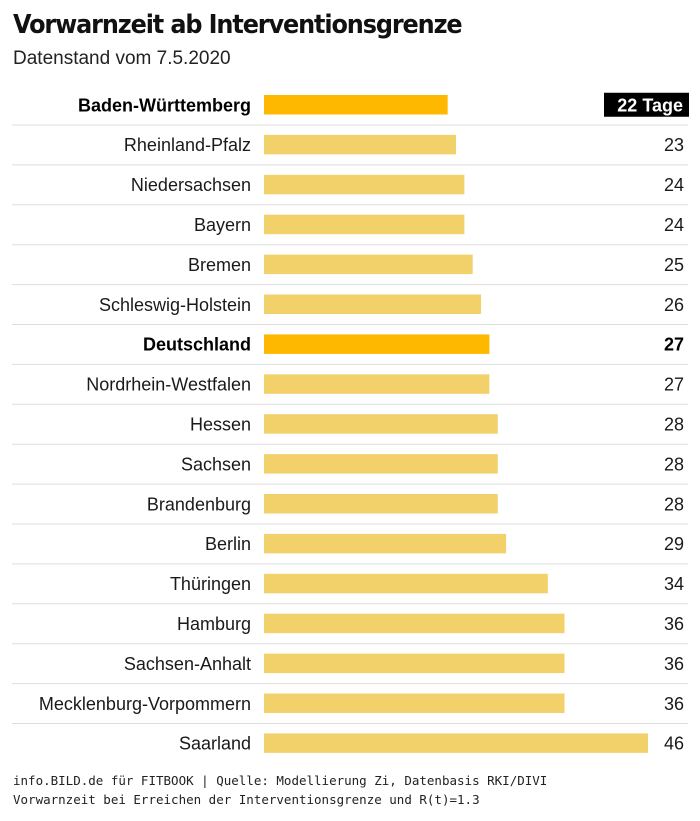  What do you see at coordinates (220, 424) in the screenshot?
I see `category-label: Hessen` at bounding box center [220, 424].